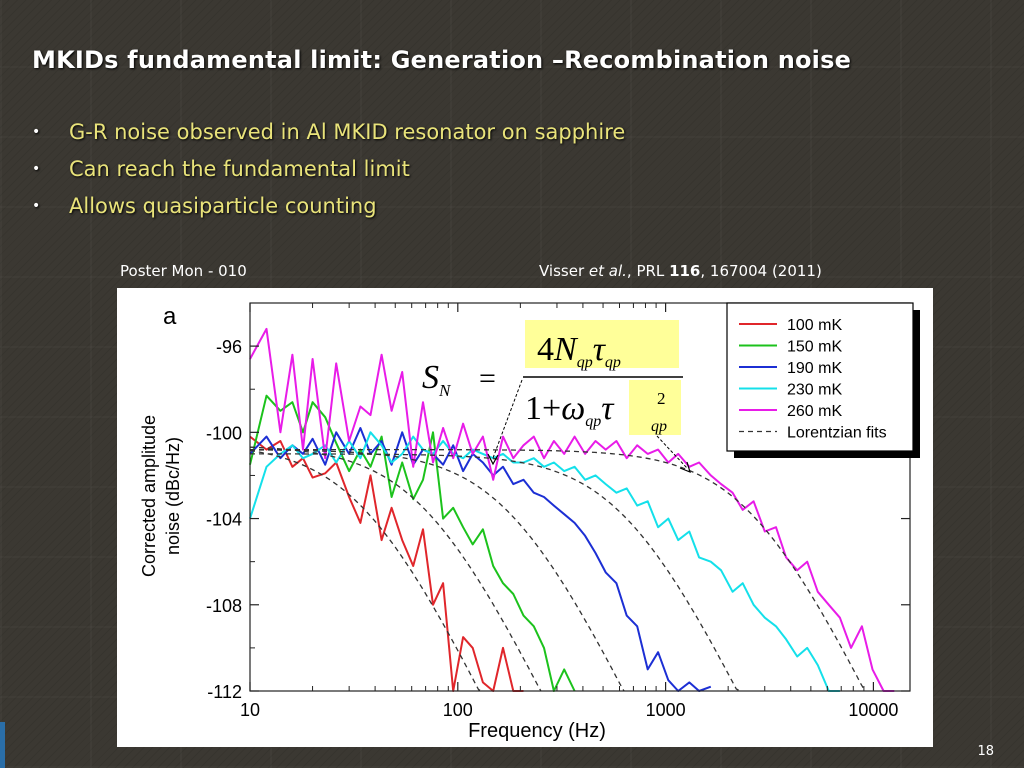 The width and height of the screenshot is (1024, 768). What do you see at coordinates (173, 496) in the screenshot?
I see `y-axis-label-line2: noise (dBc/Hz)` at bounding box center [173, 496].